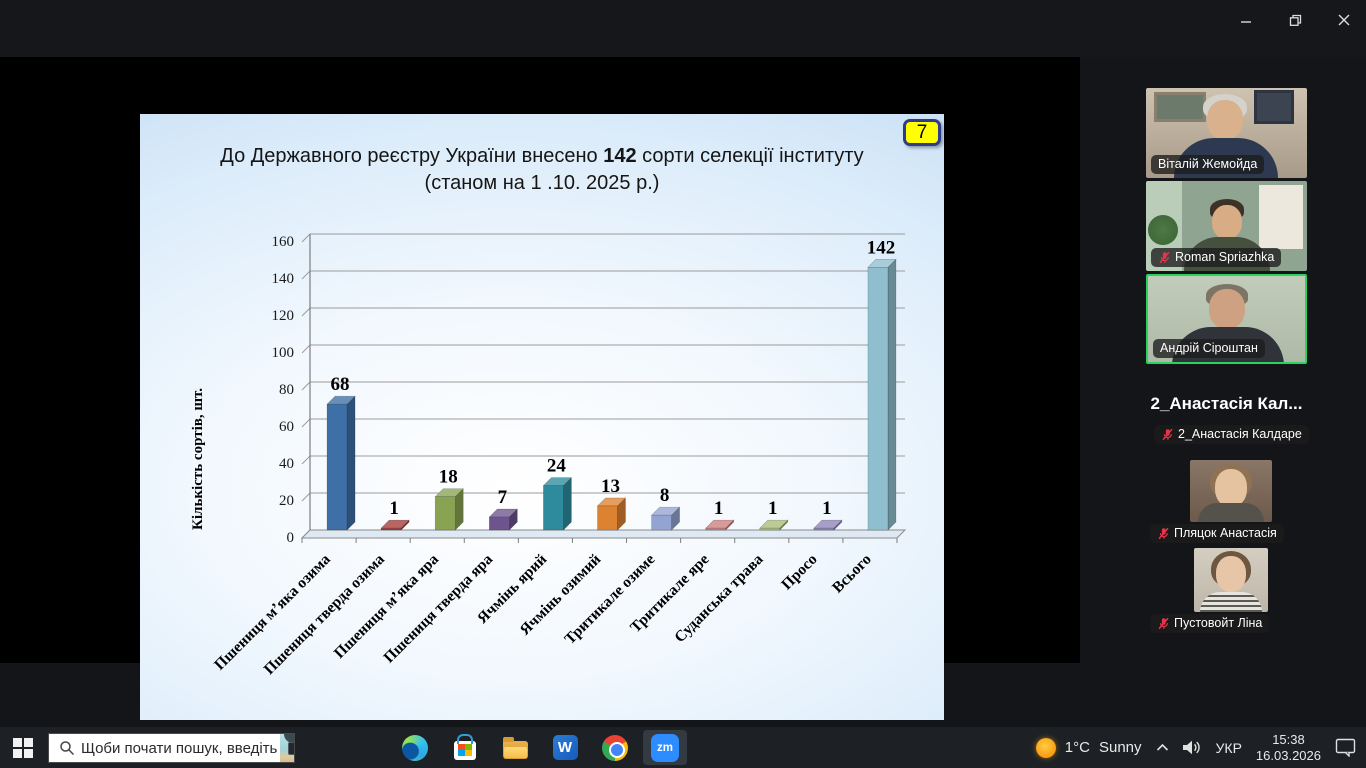 The width and height of the screenshot is (1366, 768). I want to click on svg-text: 120, so click(283, 316).